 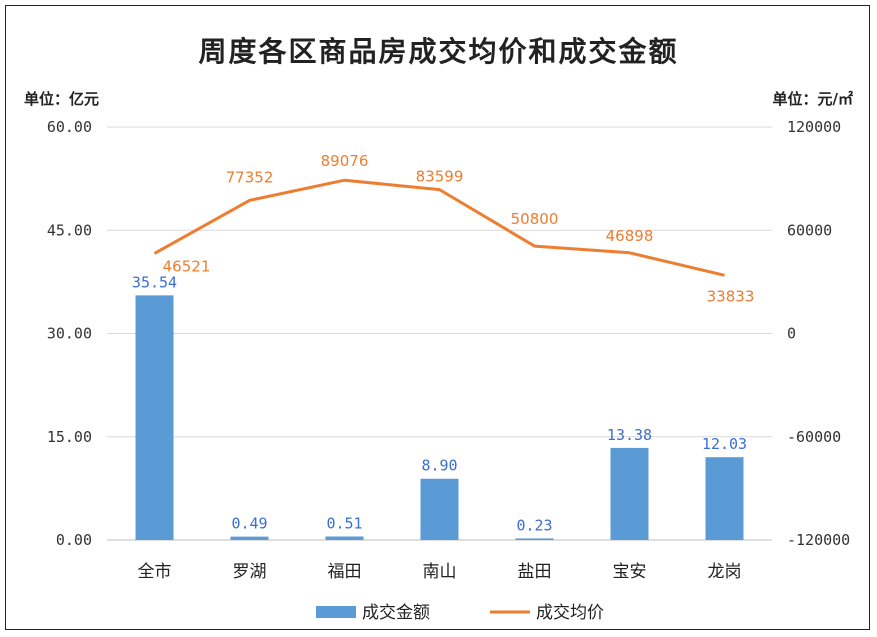 What do you see at coordinates (731, 296) in the screenshot?
I see `line-data-label: 33833` at bounding box center [731, 296].